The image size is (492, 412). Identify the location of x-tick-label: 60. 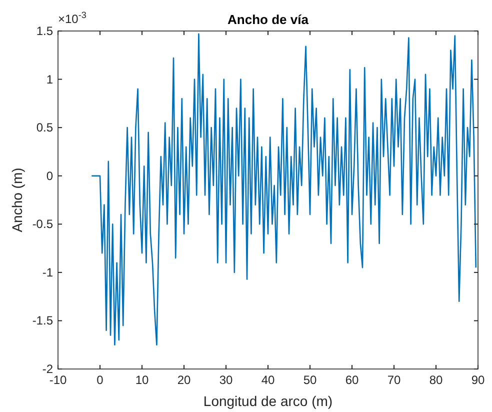
(352, 380).